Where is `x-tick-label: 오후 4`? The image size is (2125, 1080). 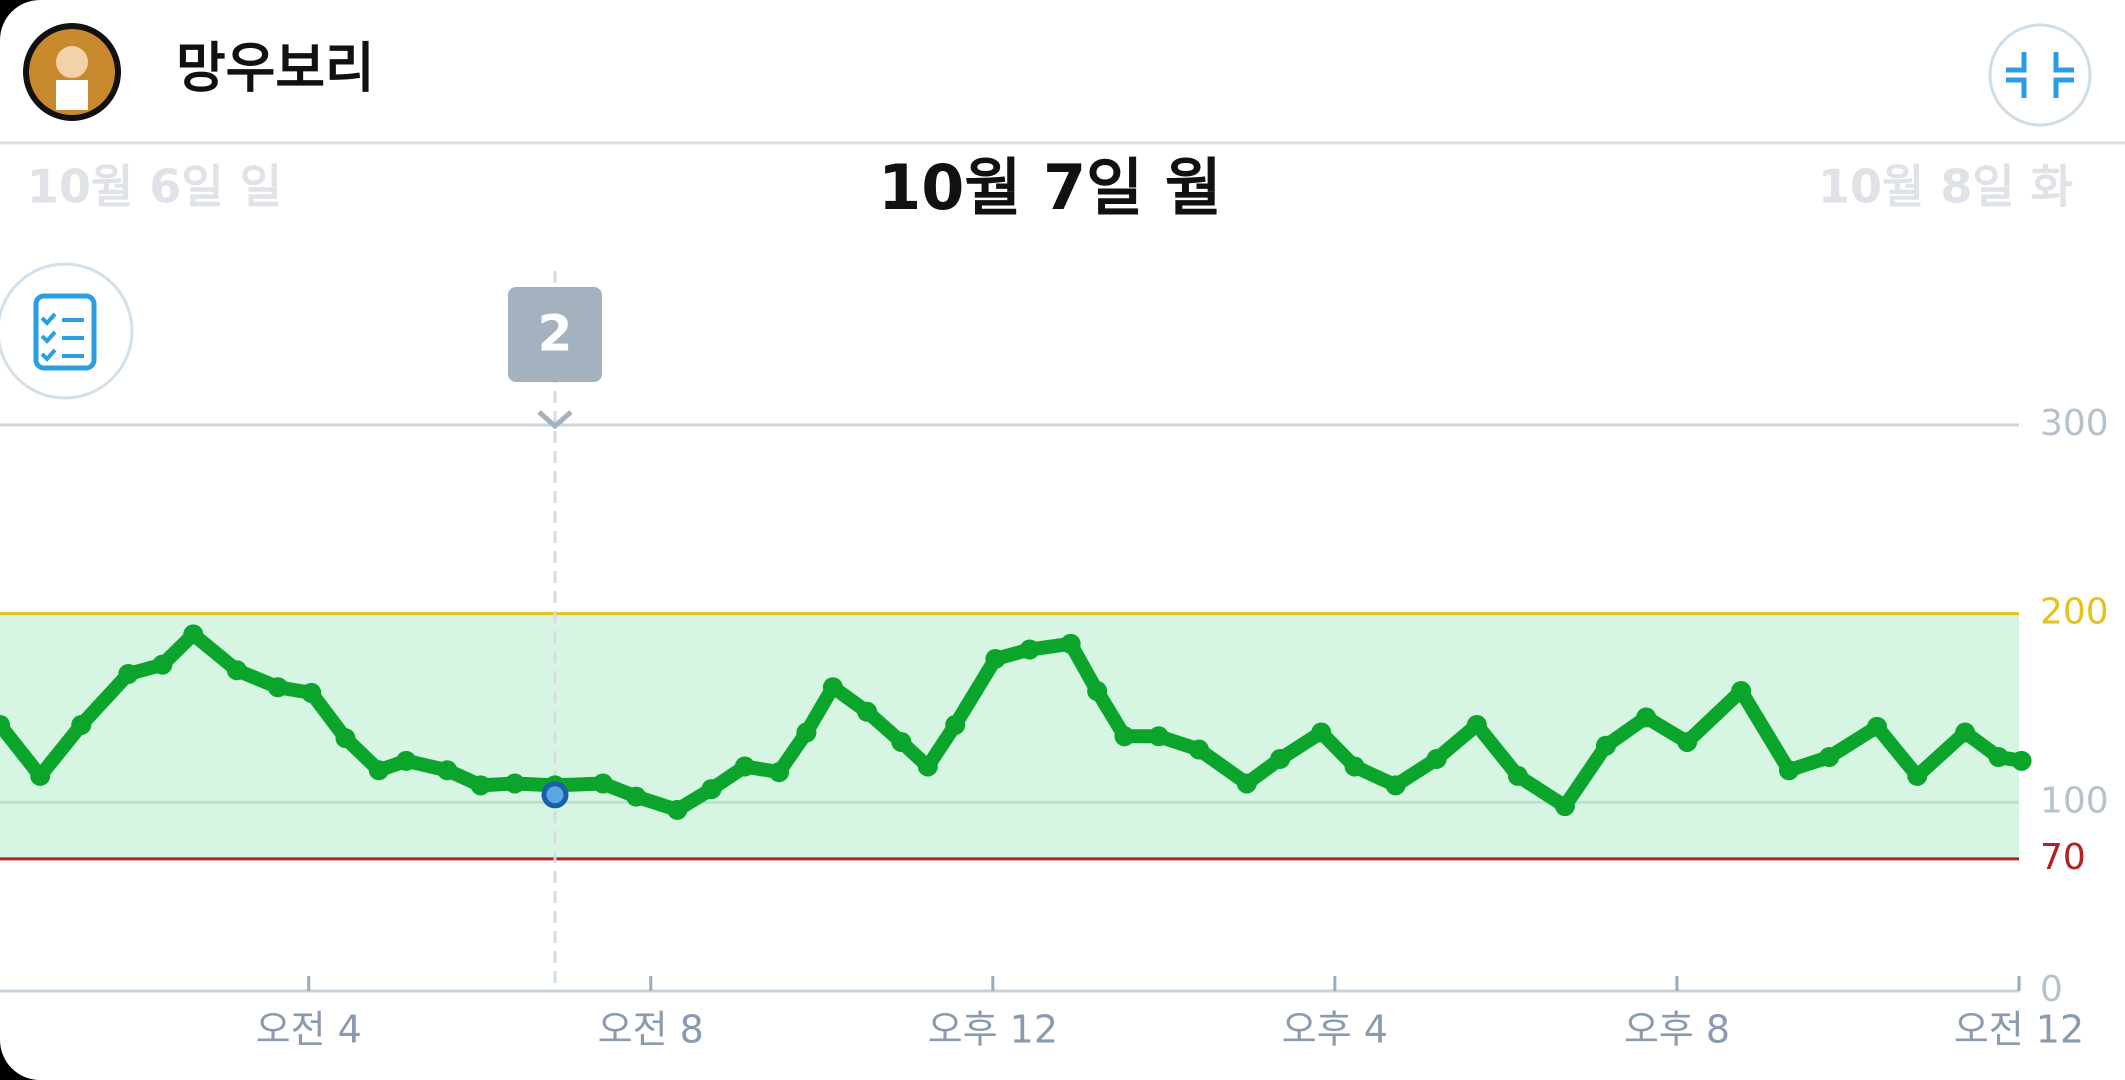
x-tick-label: 오후 4 is located at coordinates (1335, 1030).